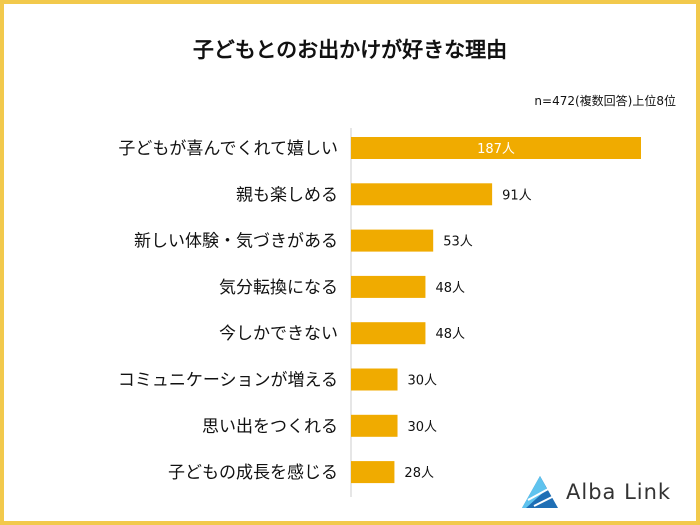 This screenshot has width=700, height=525. I want to click on data-label: 187人, so click(496, 149).